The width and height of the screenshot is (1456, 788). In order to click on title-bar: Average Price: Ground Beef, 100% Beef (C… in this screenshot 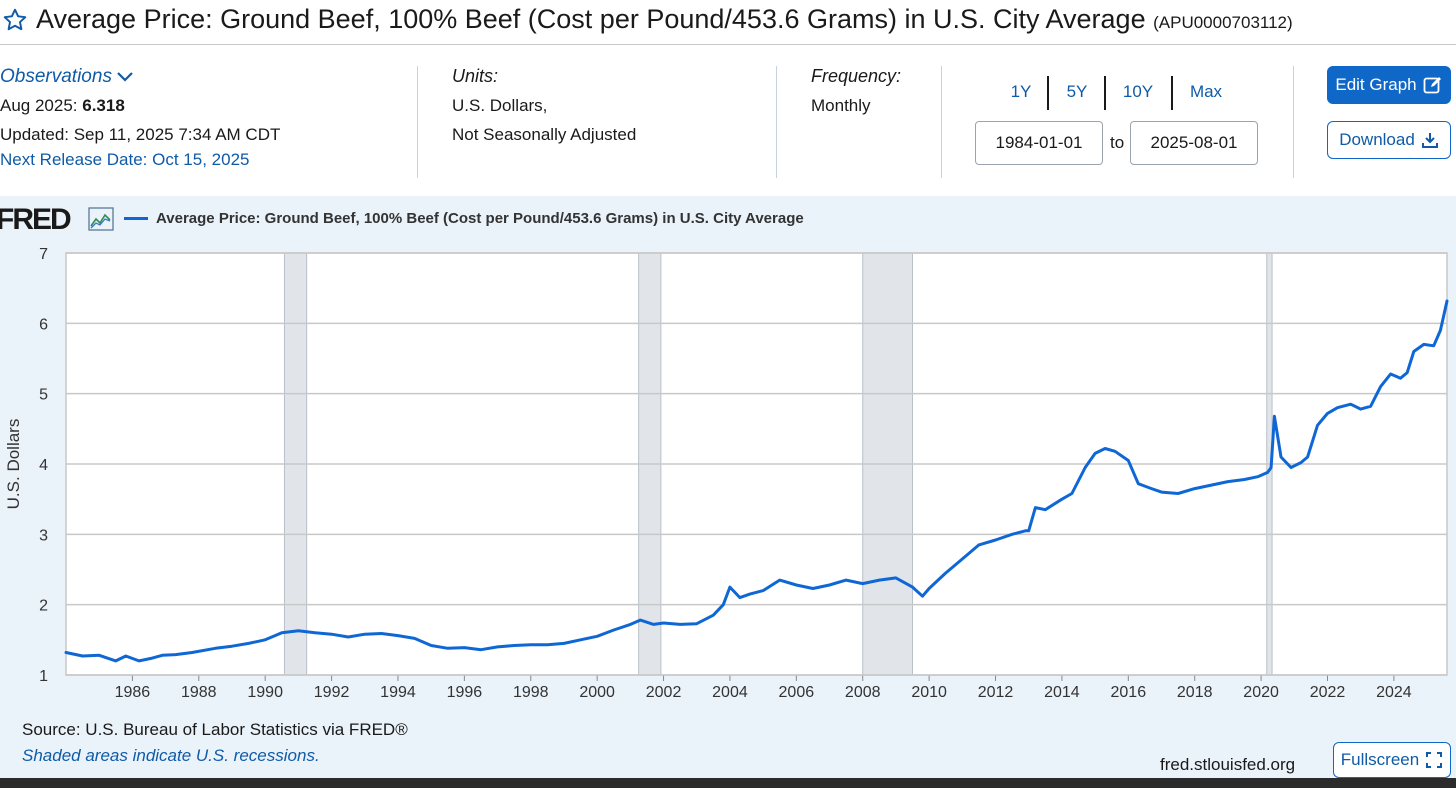, I will do `click(728, 22)`.